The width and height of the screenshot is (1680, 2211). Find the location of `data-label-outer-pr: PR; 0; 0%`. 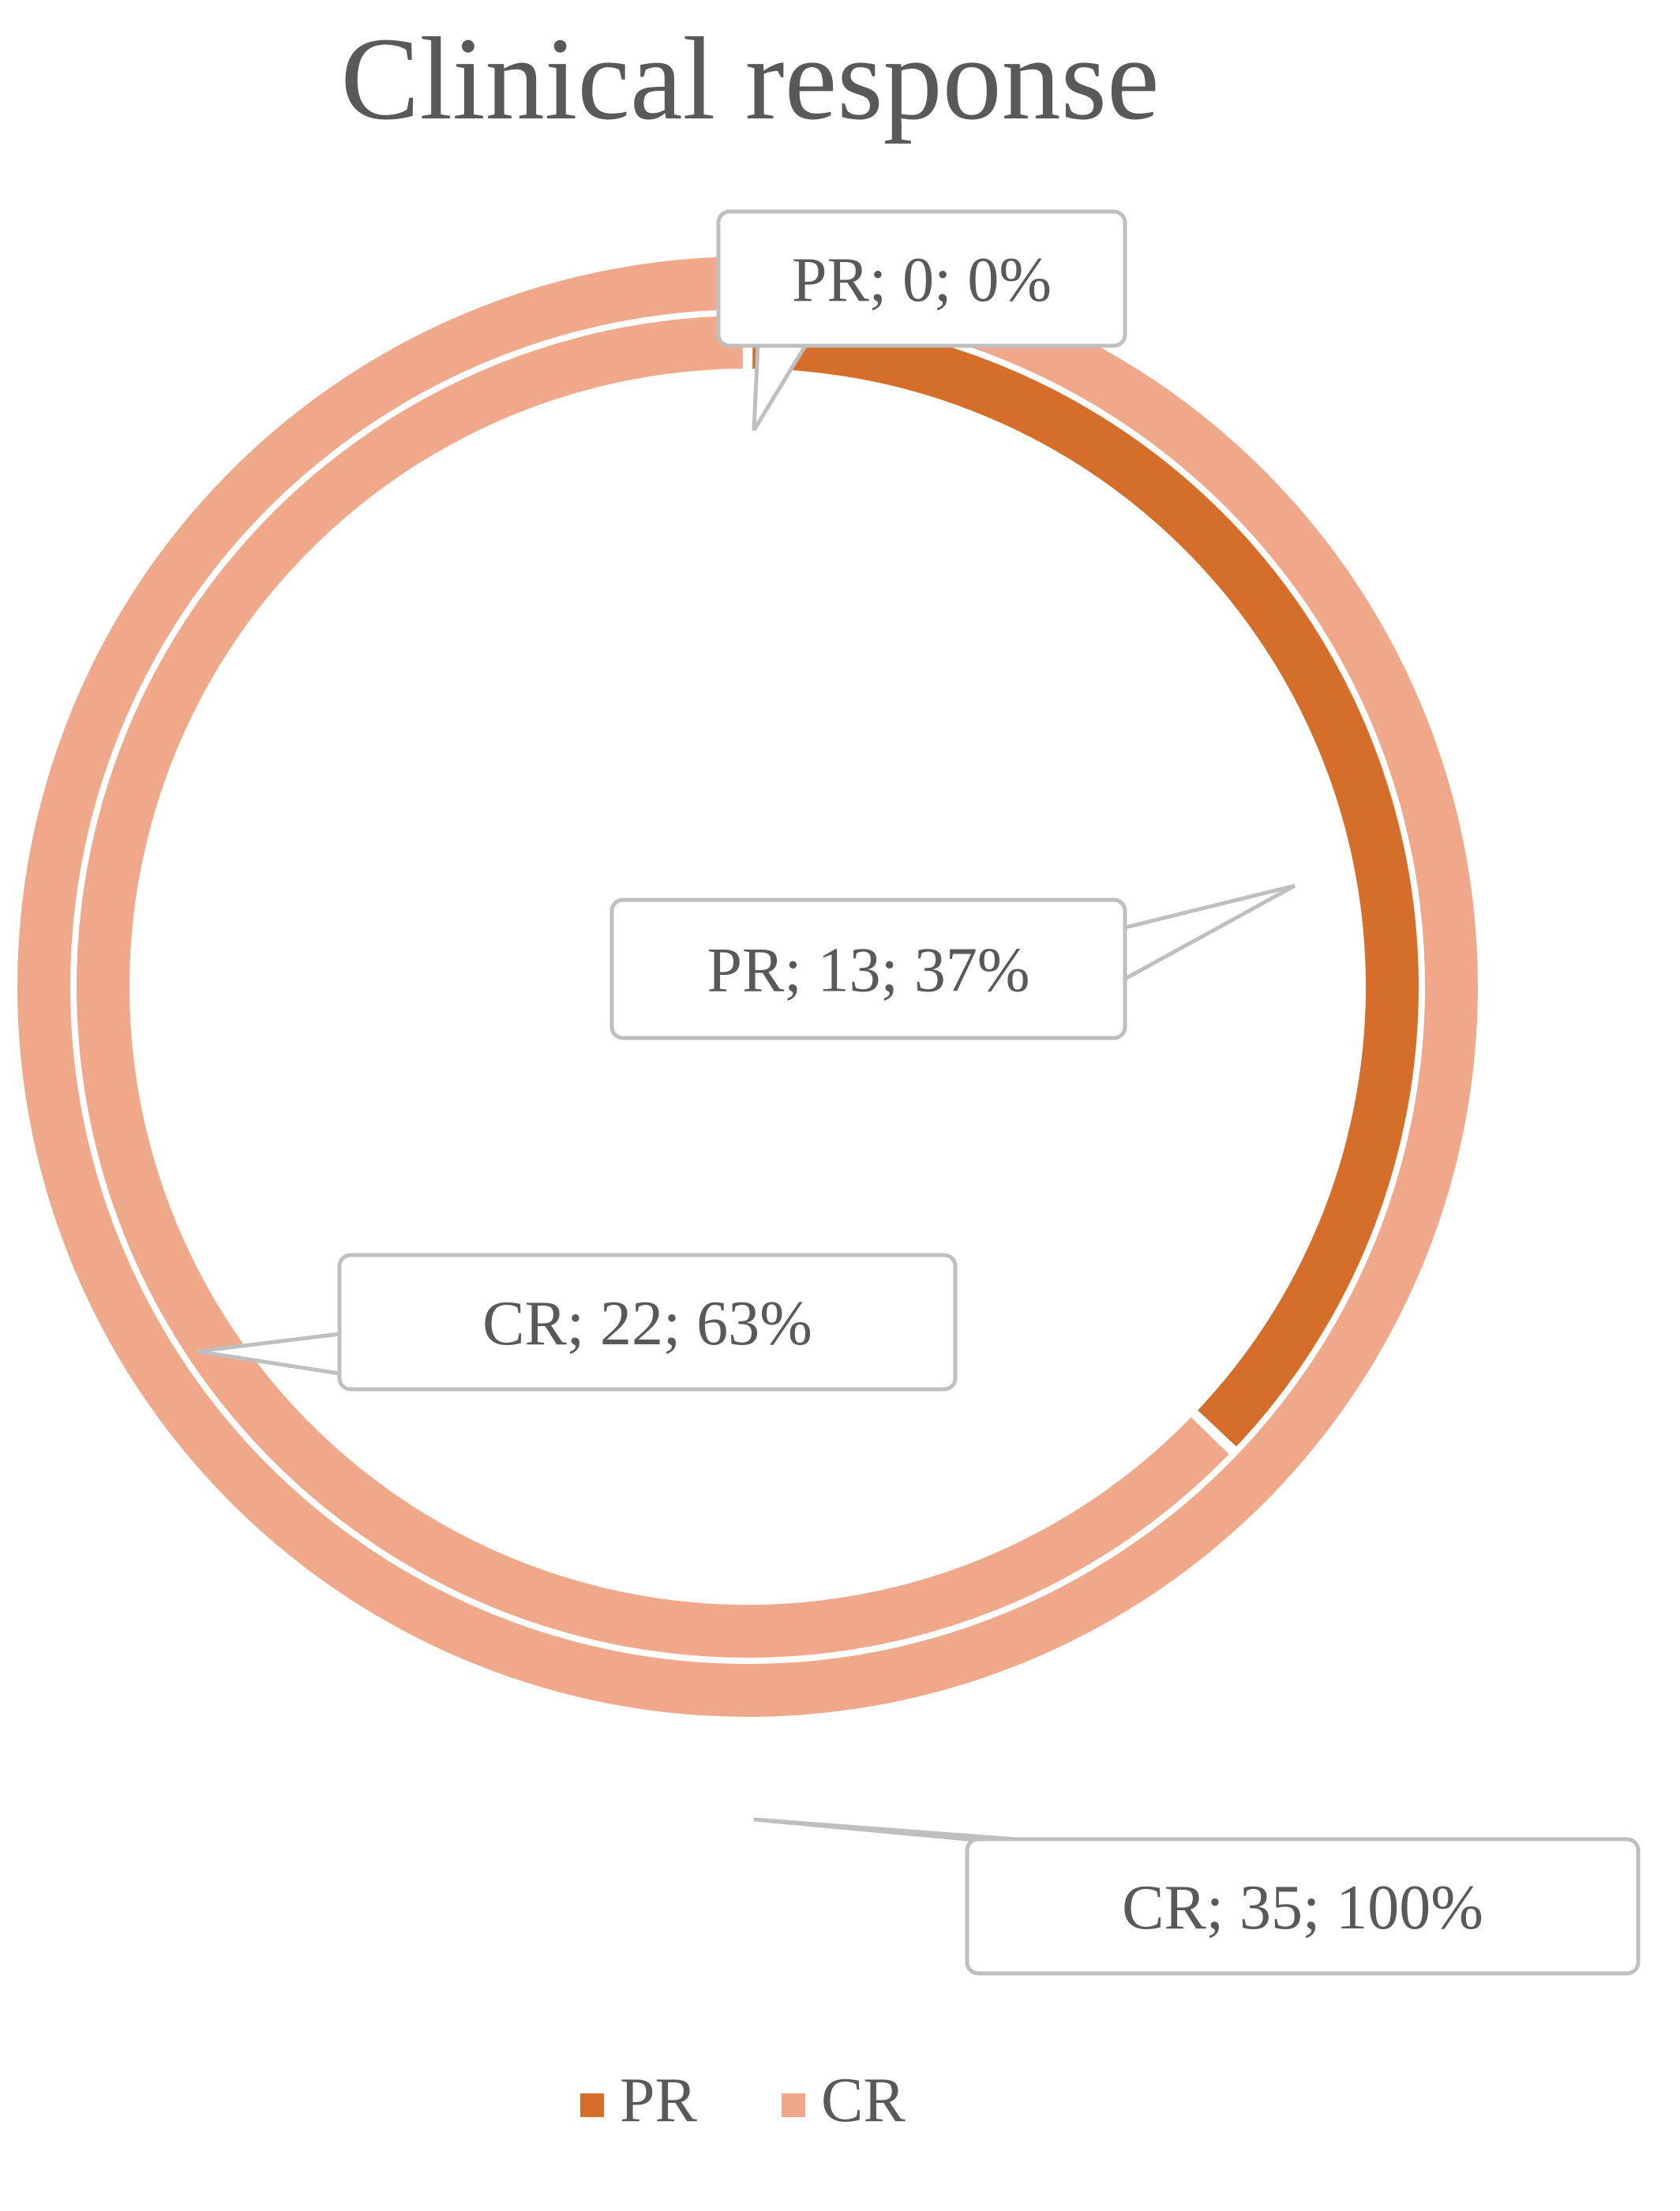

data-label-outer-pr: PR; 0; 0% is located at coordinates (922, 280).